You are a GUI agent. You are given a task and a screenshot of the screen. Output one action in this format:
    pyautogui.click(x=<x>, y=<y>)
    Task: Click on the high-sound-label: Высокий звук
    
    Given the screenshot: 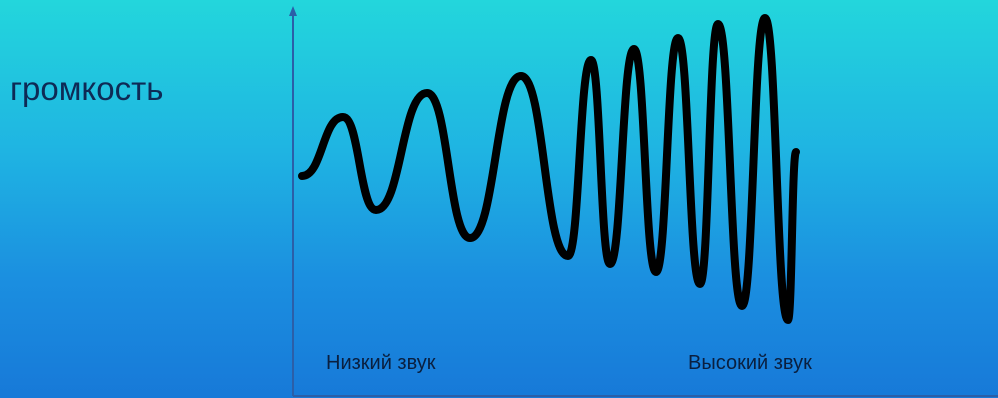 What is the action you would take?
    pyautogui.click(x=750, y=363)
    